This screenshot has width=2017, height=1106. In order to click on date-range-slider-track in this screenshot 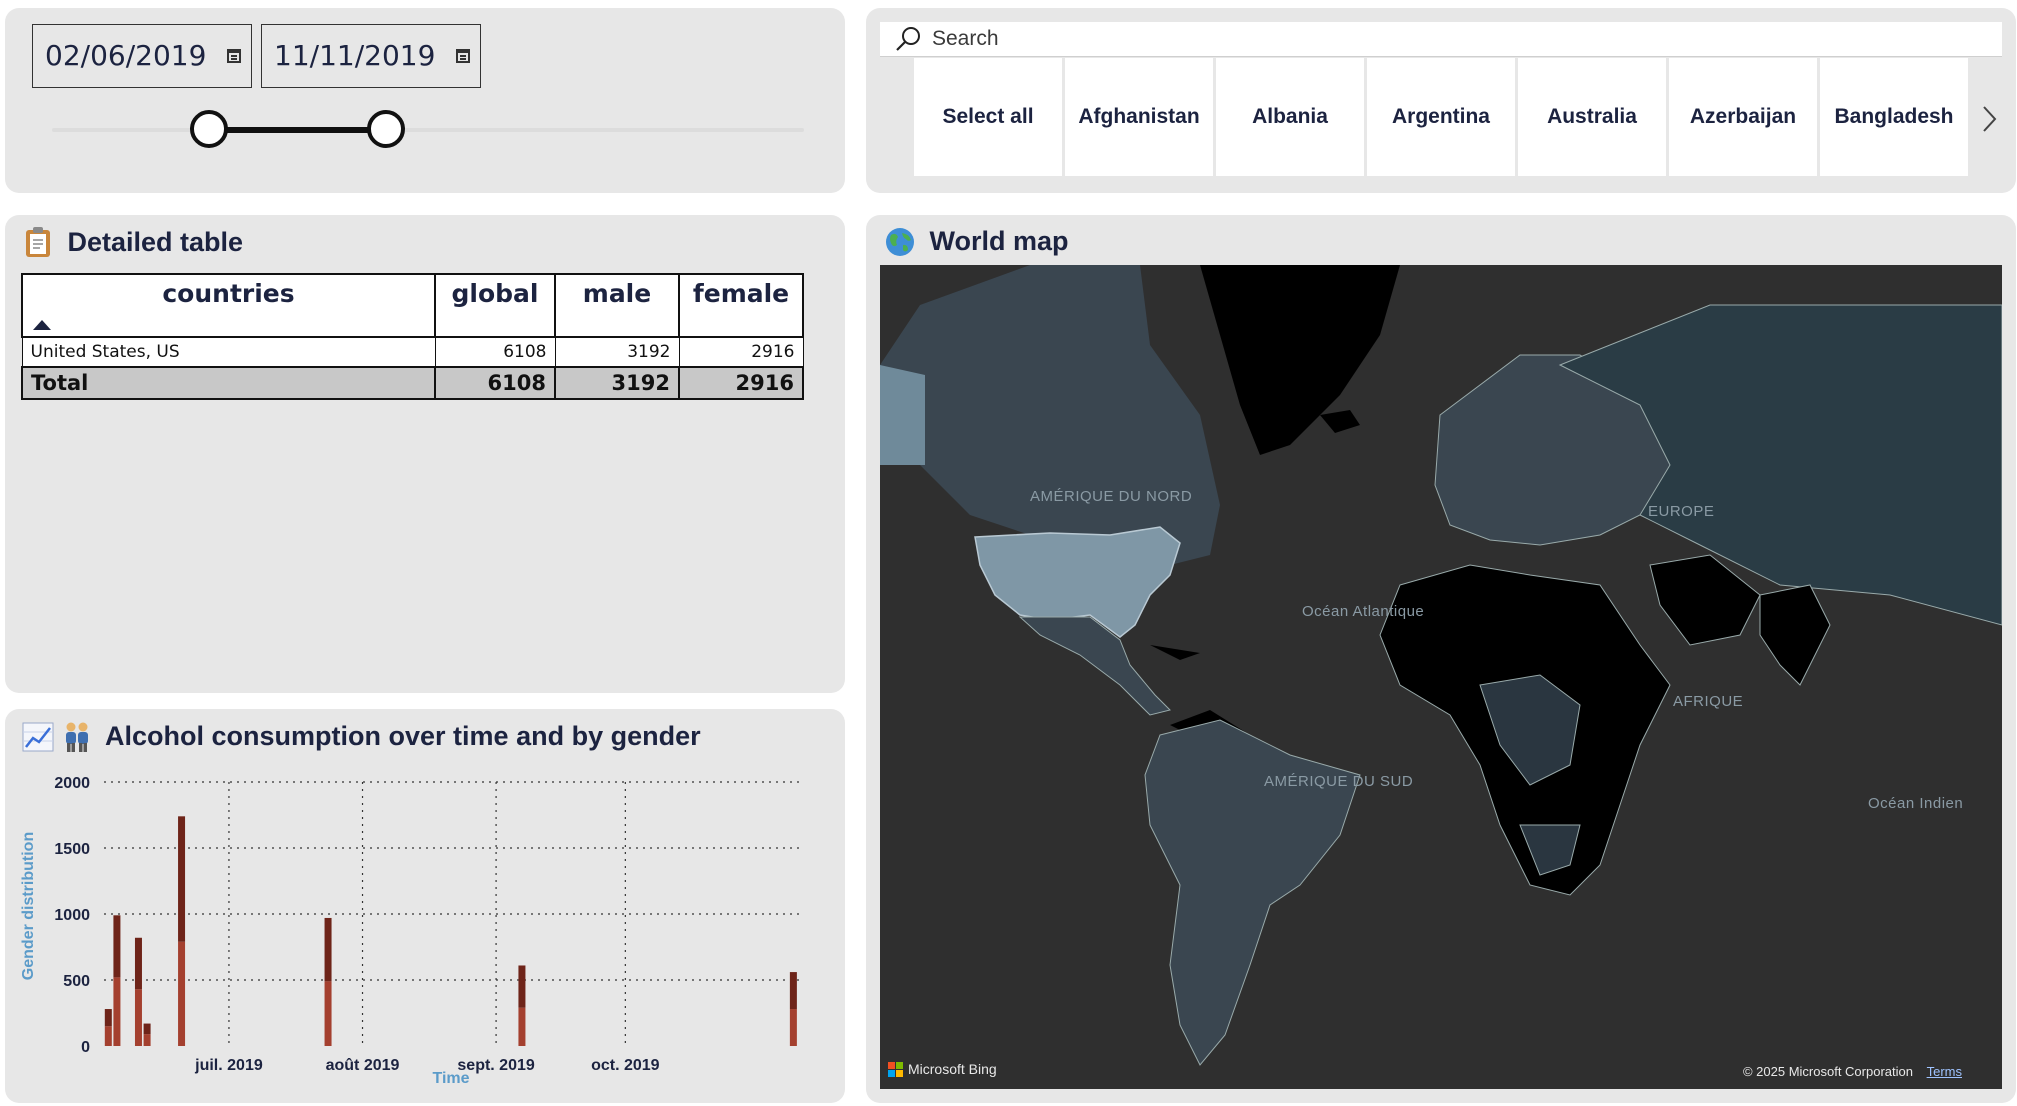, I will do `click(428, 130)`.